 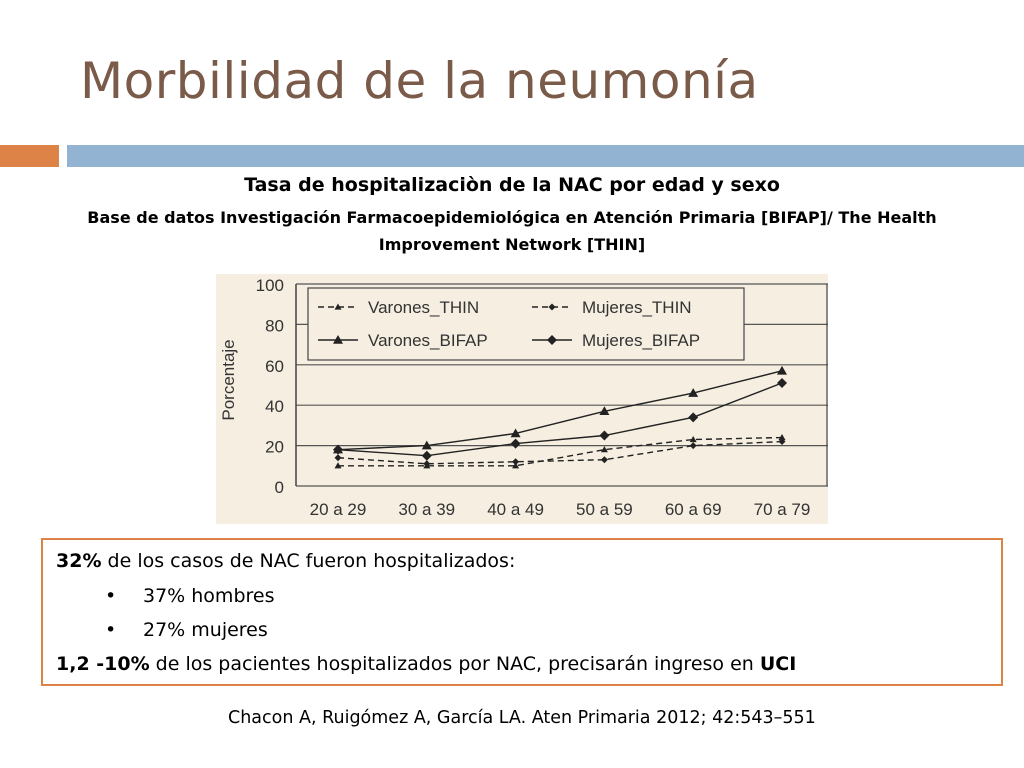 I want to click on y-tick-label: 0, so click(x=279, y=487).